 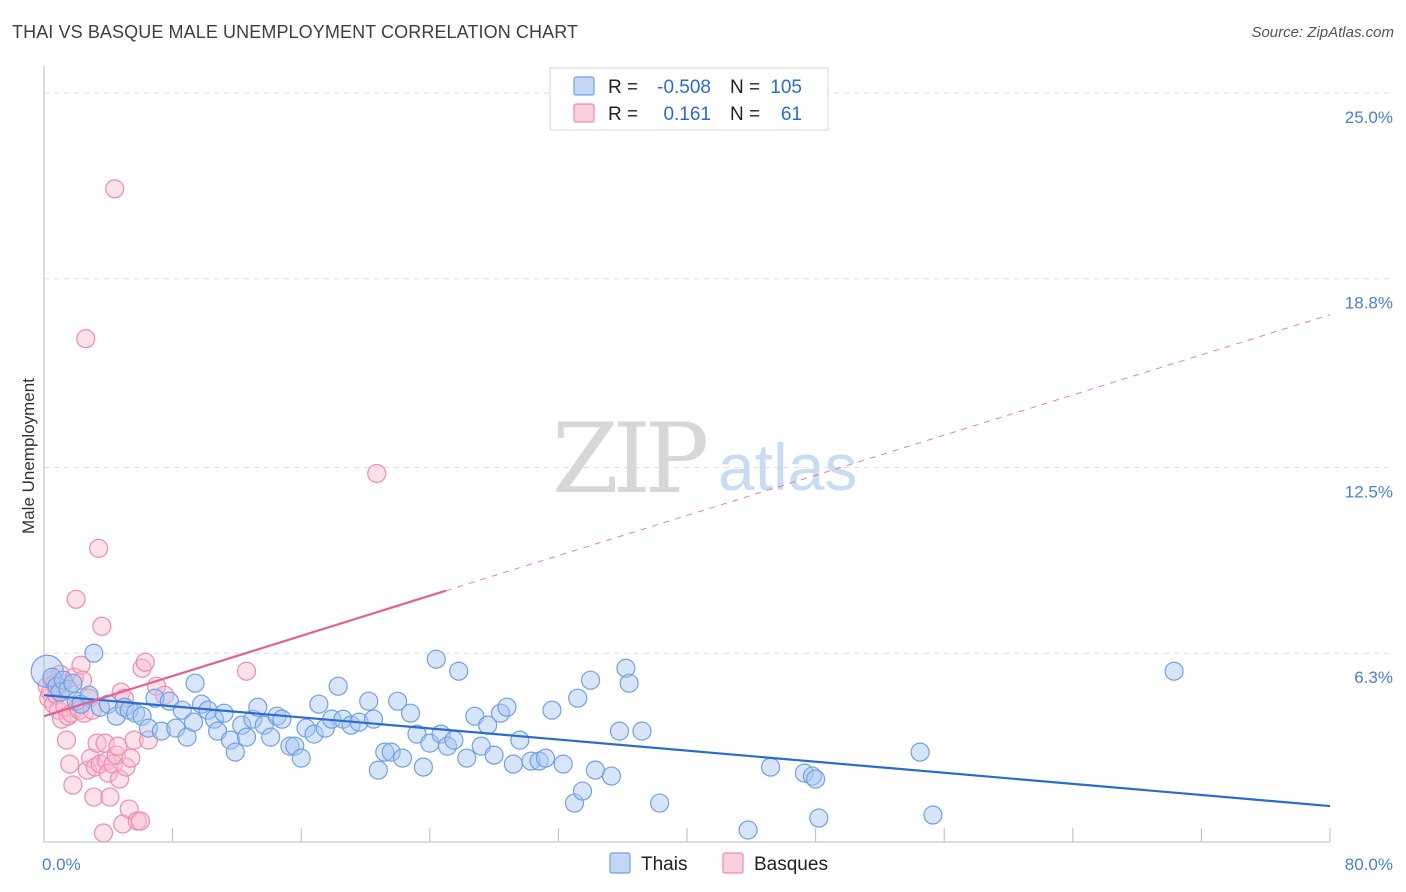 What do you see at coordinates (733, 863) in the screenshot?
I see `bottom-legend-swatch-basques` at bounding box center [733, 863].